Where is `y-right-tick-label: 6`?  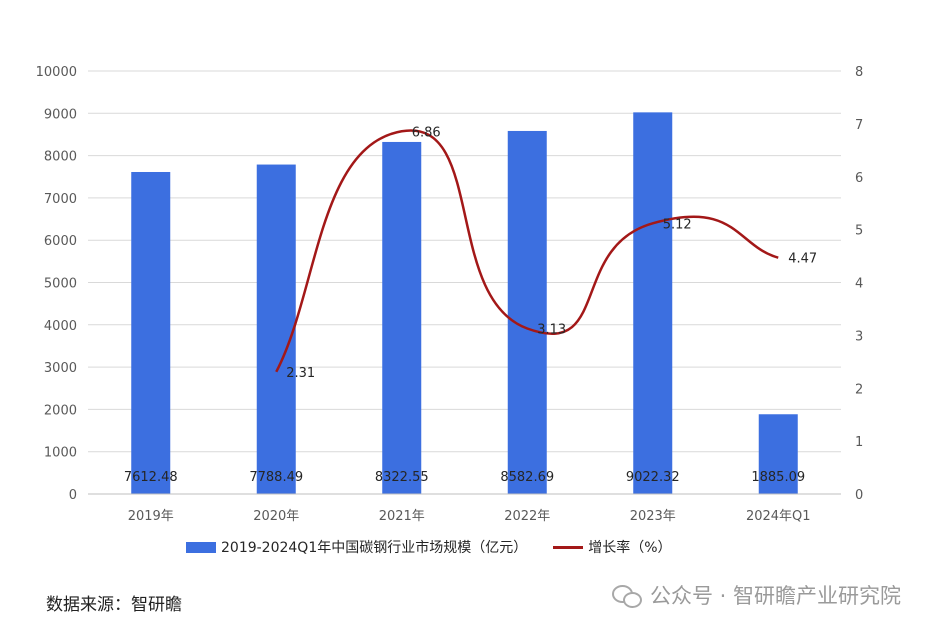 y-right-tick-label: 6 is located at coordinates (859, 178).